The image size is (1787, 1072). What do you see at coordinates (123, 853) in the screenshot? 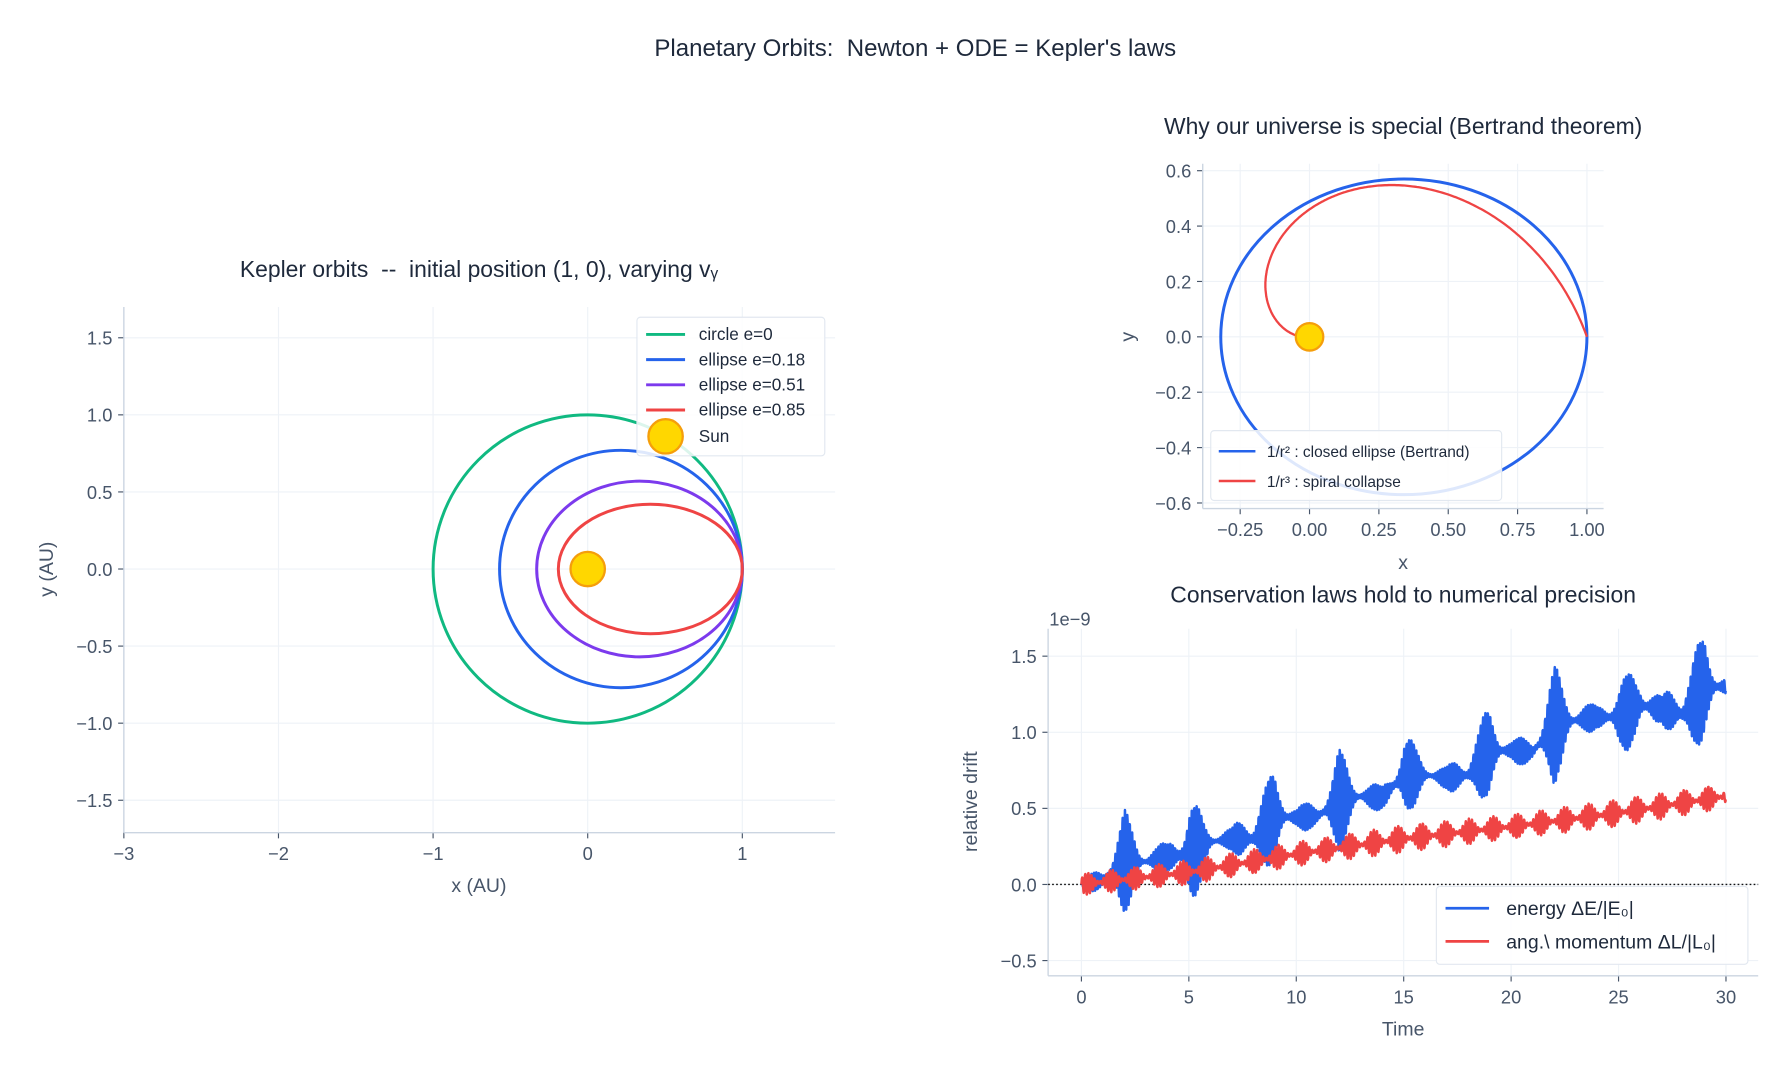
I see `x-tick-label: −3` at bounding box center [123, 853].